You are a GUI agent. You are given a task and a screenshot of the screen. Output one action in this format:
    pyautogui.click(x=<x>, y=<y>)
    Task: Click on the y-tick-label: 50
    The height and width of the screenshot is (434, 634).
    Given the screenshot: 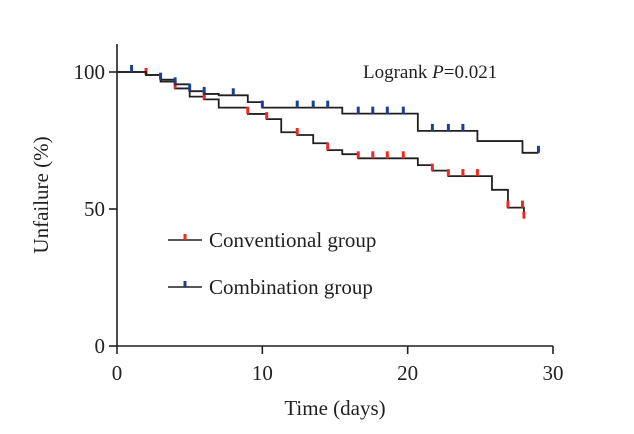 What is the action you would take?
    pyautogui.click(x=94, y=209)
    